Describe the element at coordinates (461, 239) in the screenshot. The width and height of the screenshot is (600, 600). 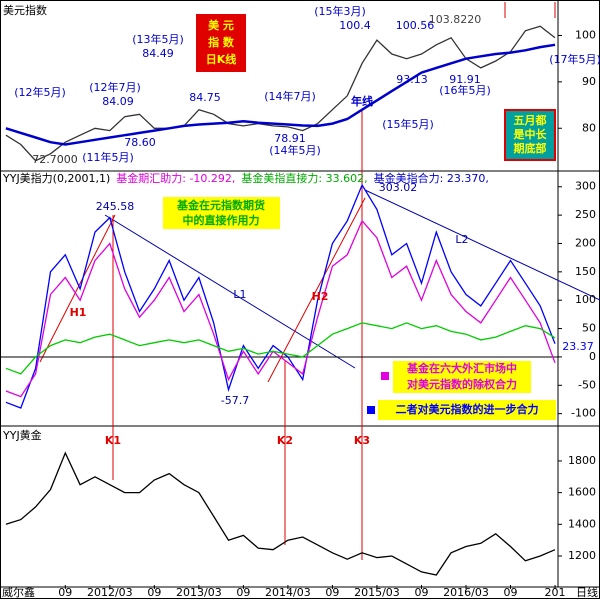
I see `annotation: L2` at that location.